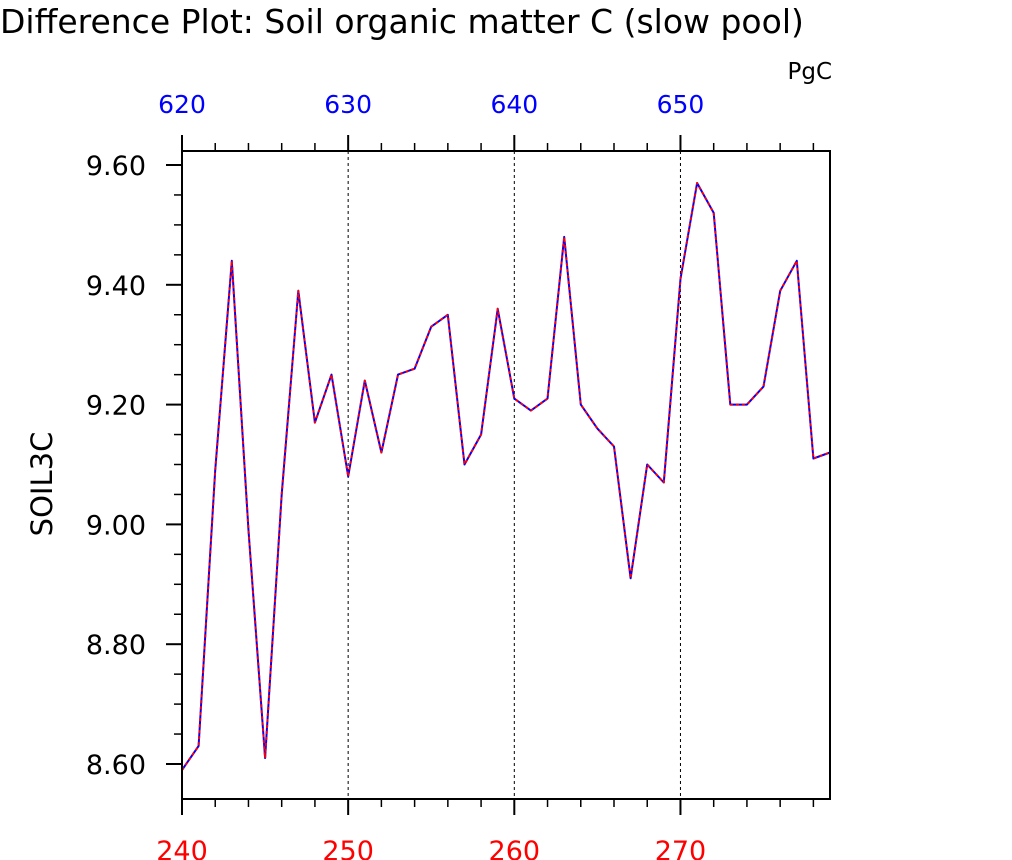 This screenshot has width=1012, height=860. I want to click on y-tick-label-9.00: 9.00, so click(116, 525).